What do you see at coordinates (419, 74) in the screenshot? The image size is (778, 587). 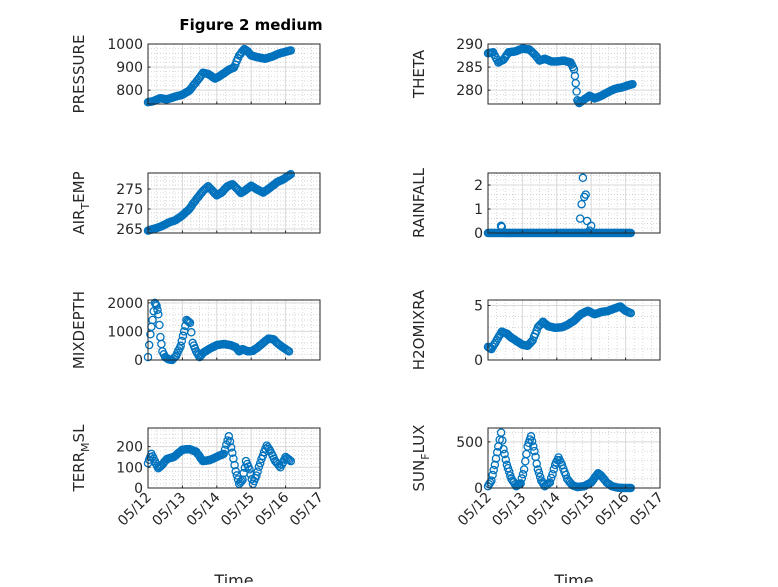 I see `y-axis-label: THETA` at bounding box center [419, 74].